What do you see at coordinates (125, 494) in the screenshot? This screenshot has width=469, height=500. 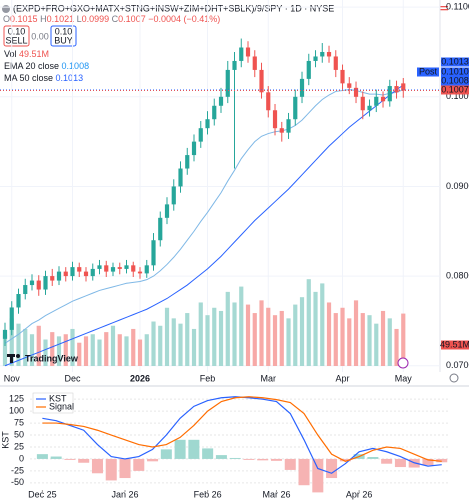 I see `x-tick-label: Jan 26` at bounding box center [125, 494].